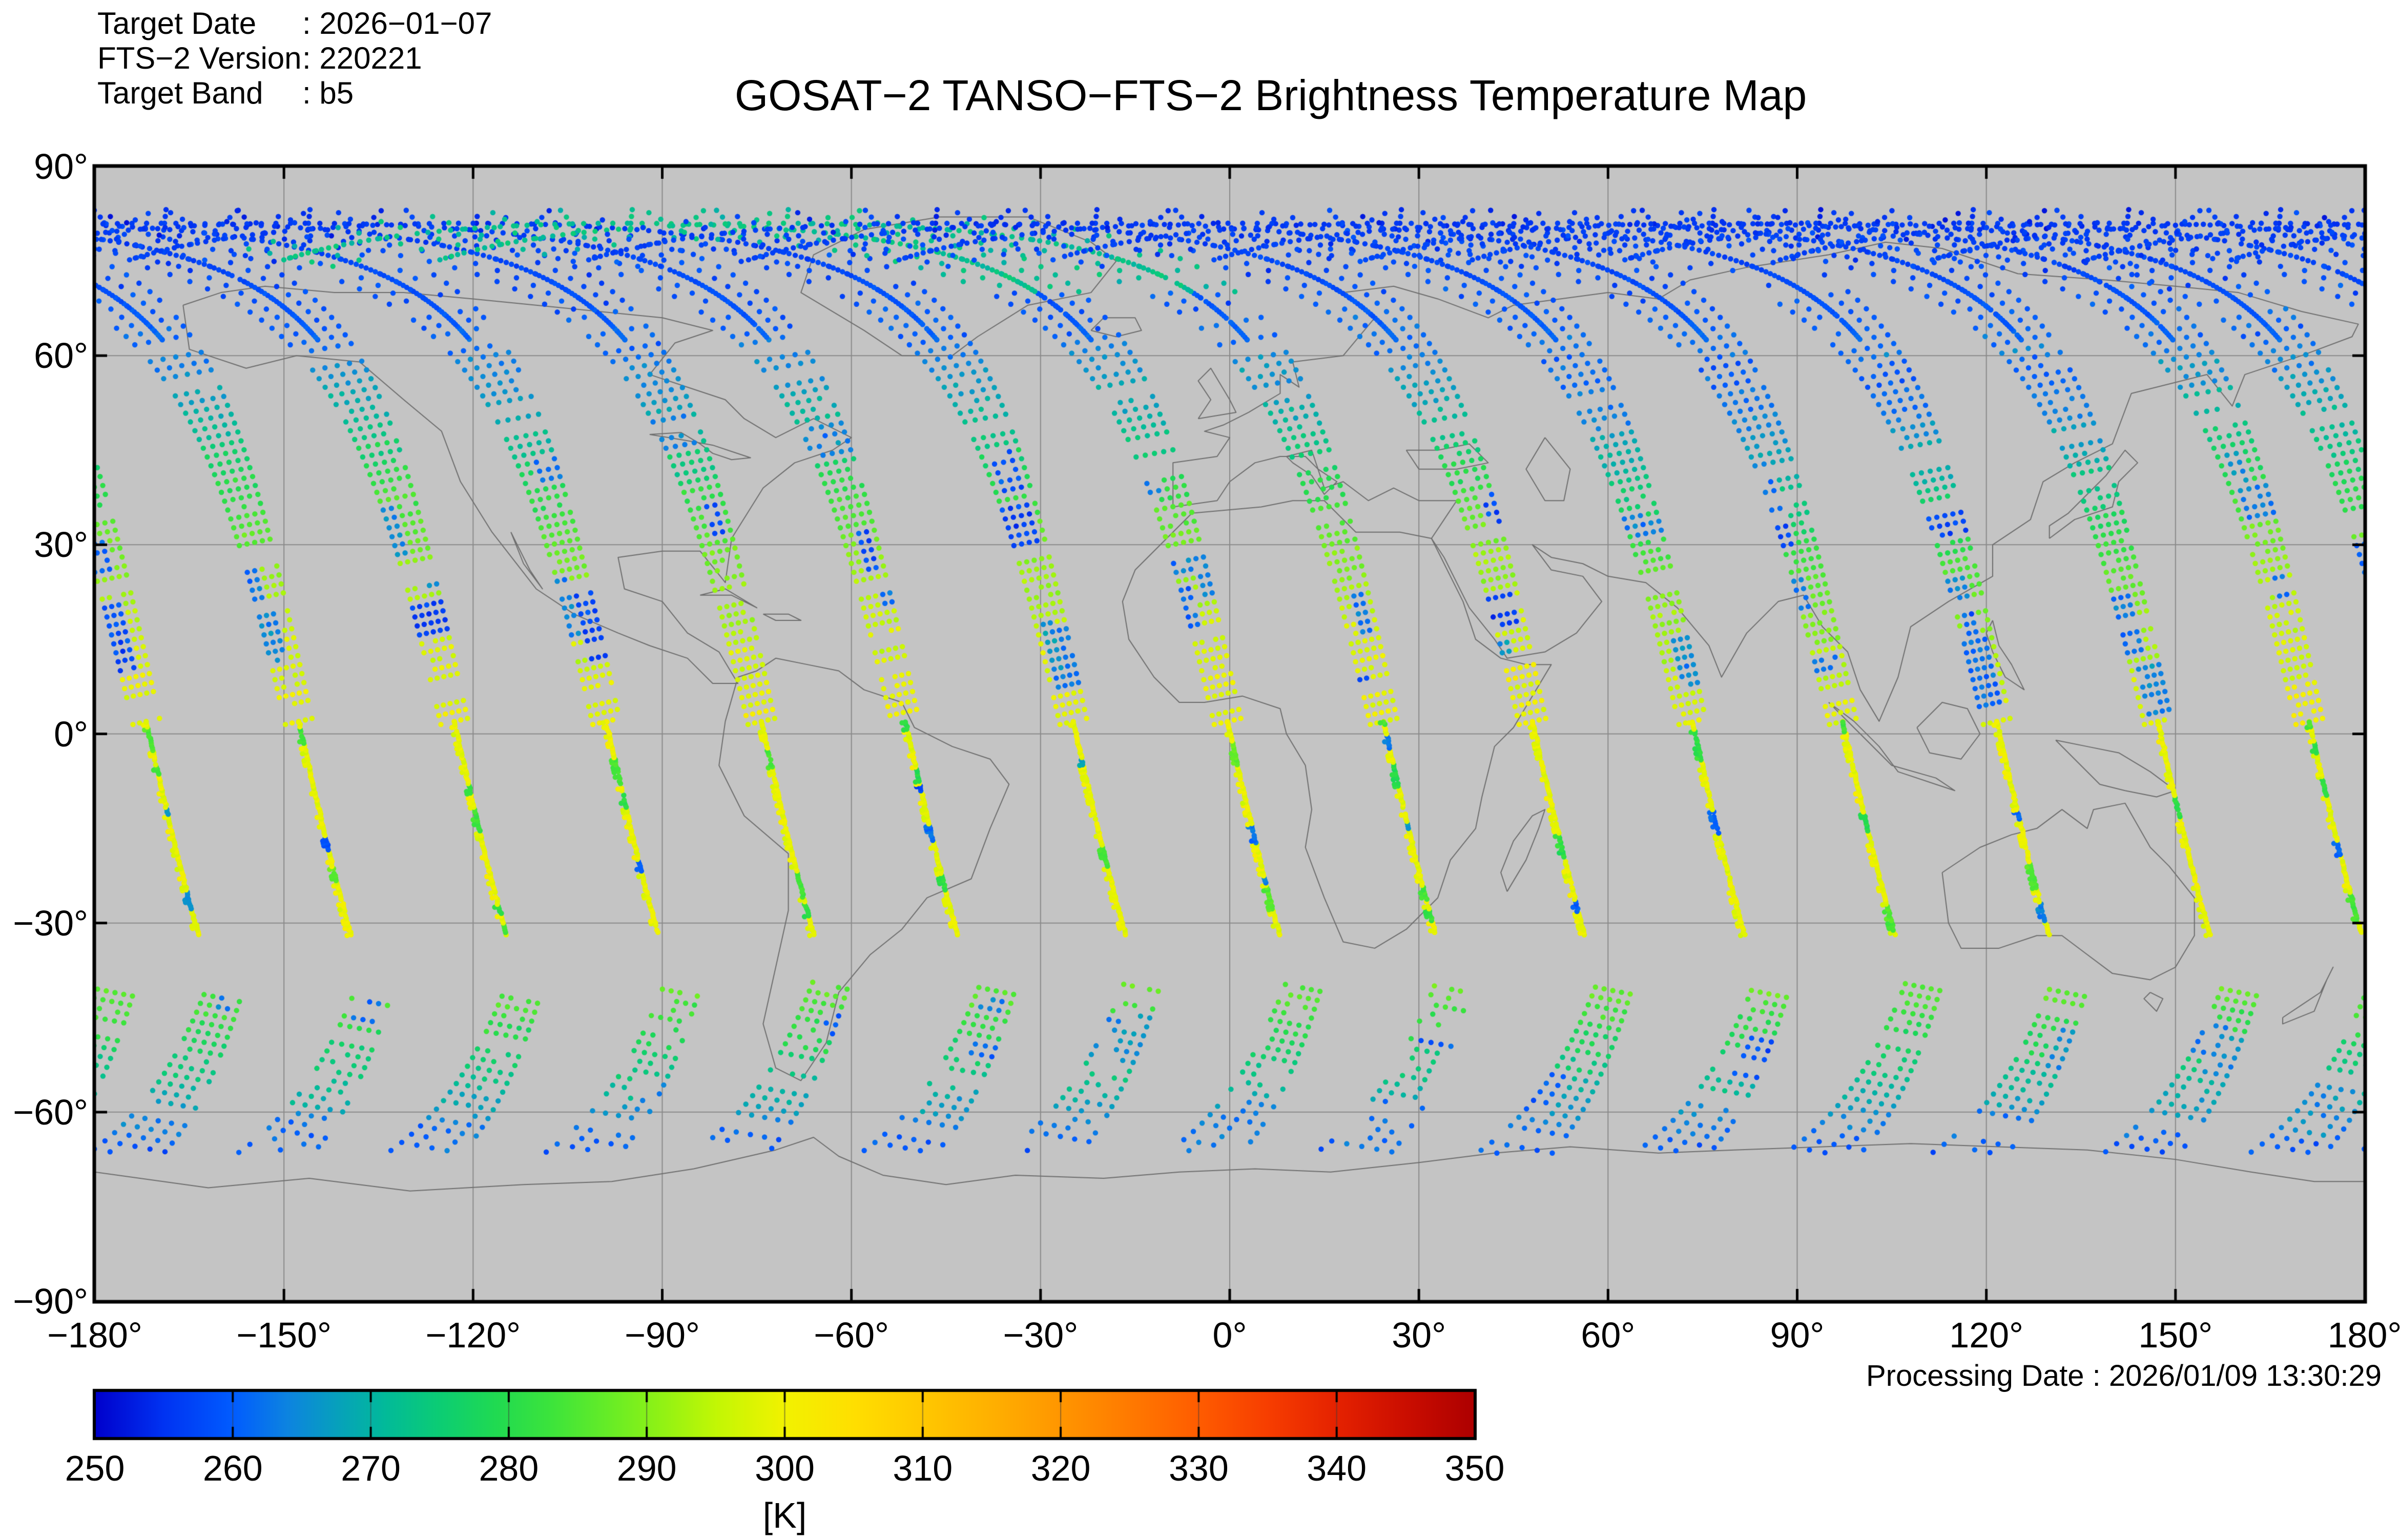 This screenshot has height=1540, width=2400. What do you see at coordinates (1060, 1468) in the screenshot?
I see `colorbar-tick-label: 320` at bounding box center [1060, 1468].